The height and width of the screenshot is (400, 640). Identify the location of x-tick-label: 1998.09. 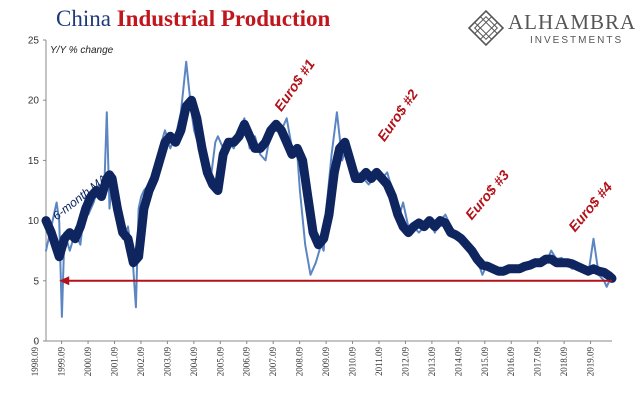
(35, 362).